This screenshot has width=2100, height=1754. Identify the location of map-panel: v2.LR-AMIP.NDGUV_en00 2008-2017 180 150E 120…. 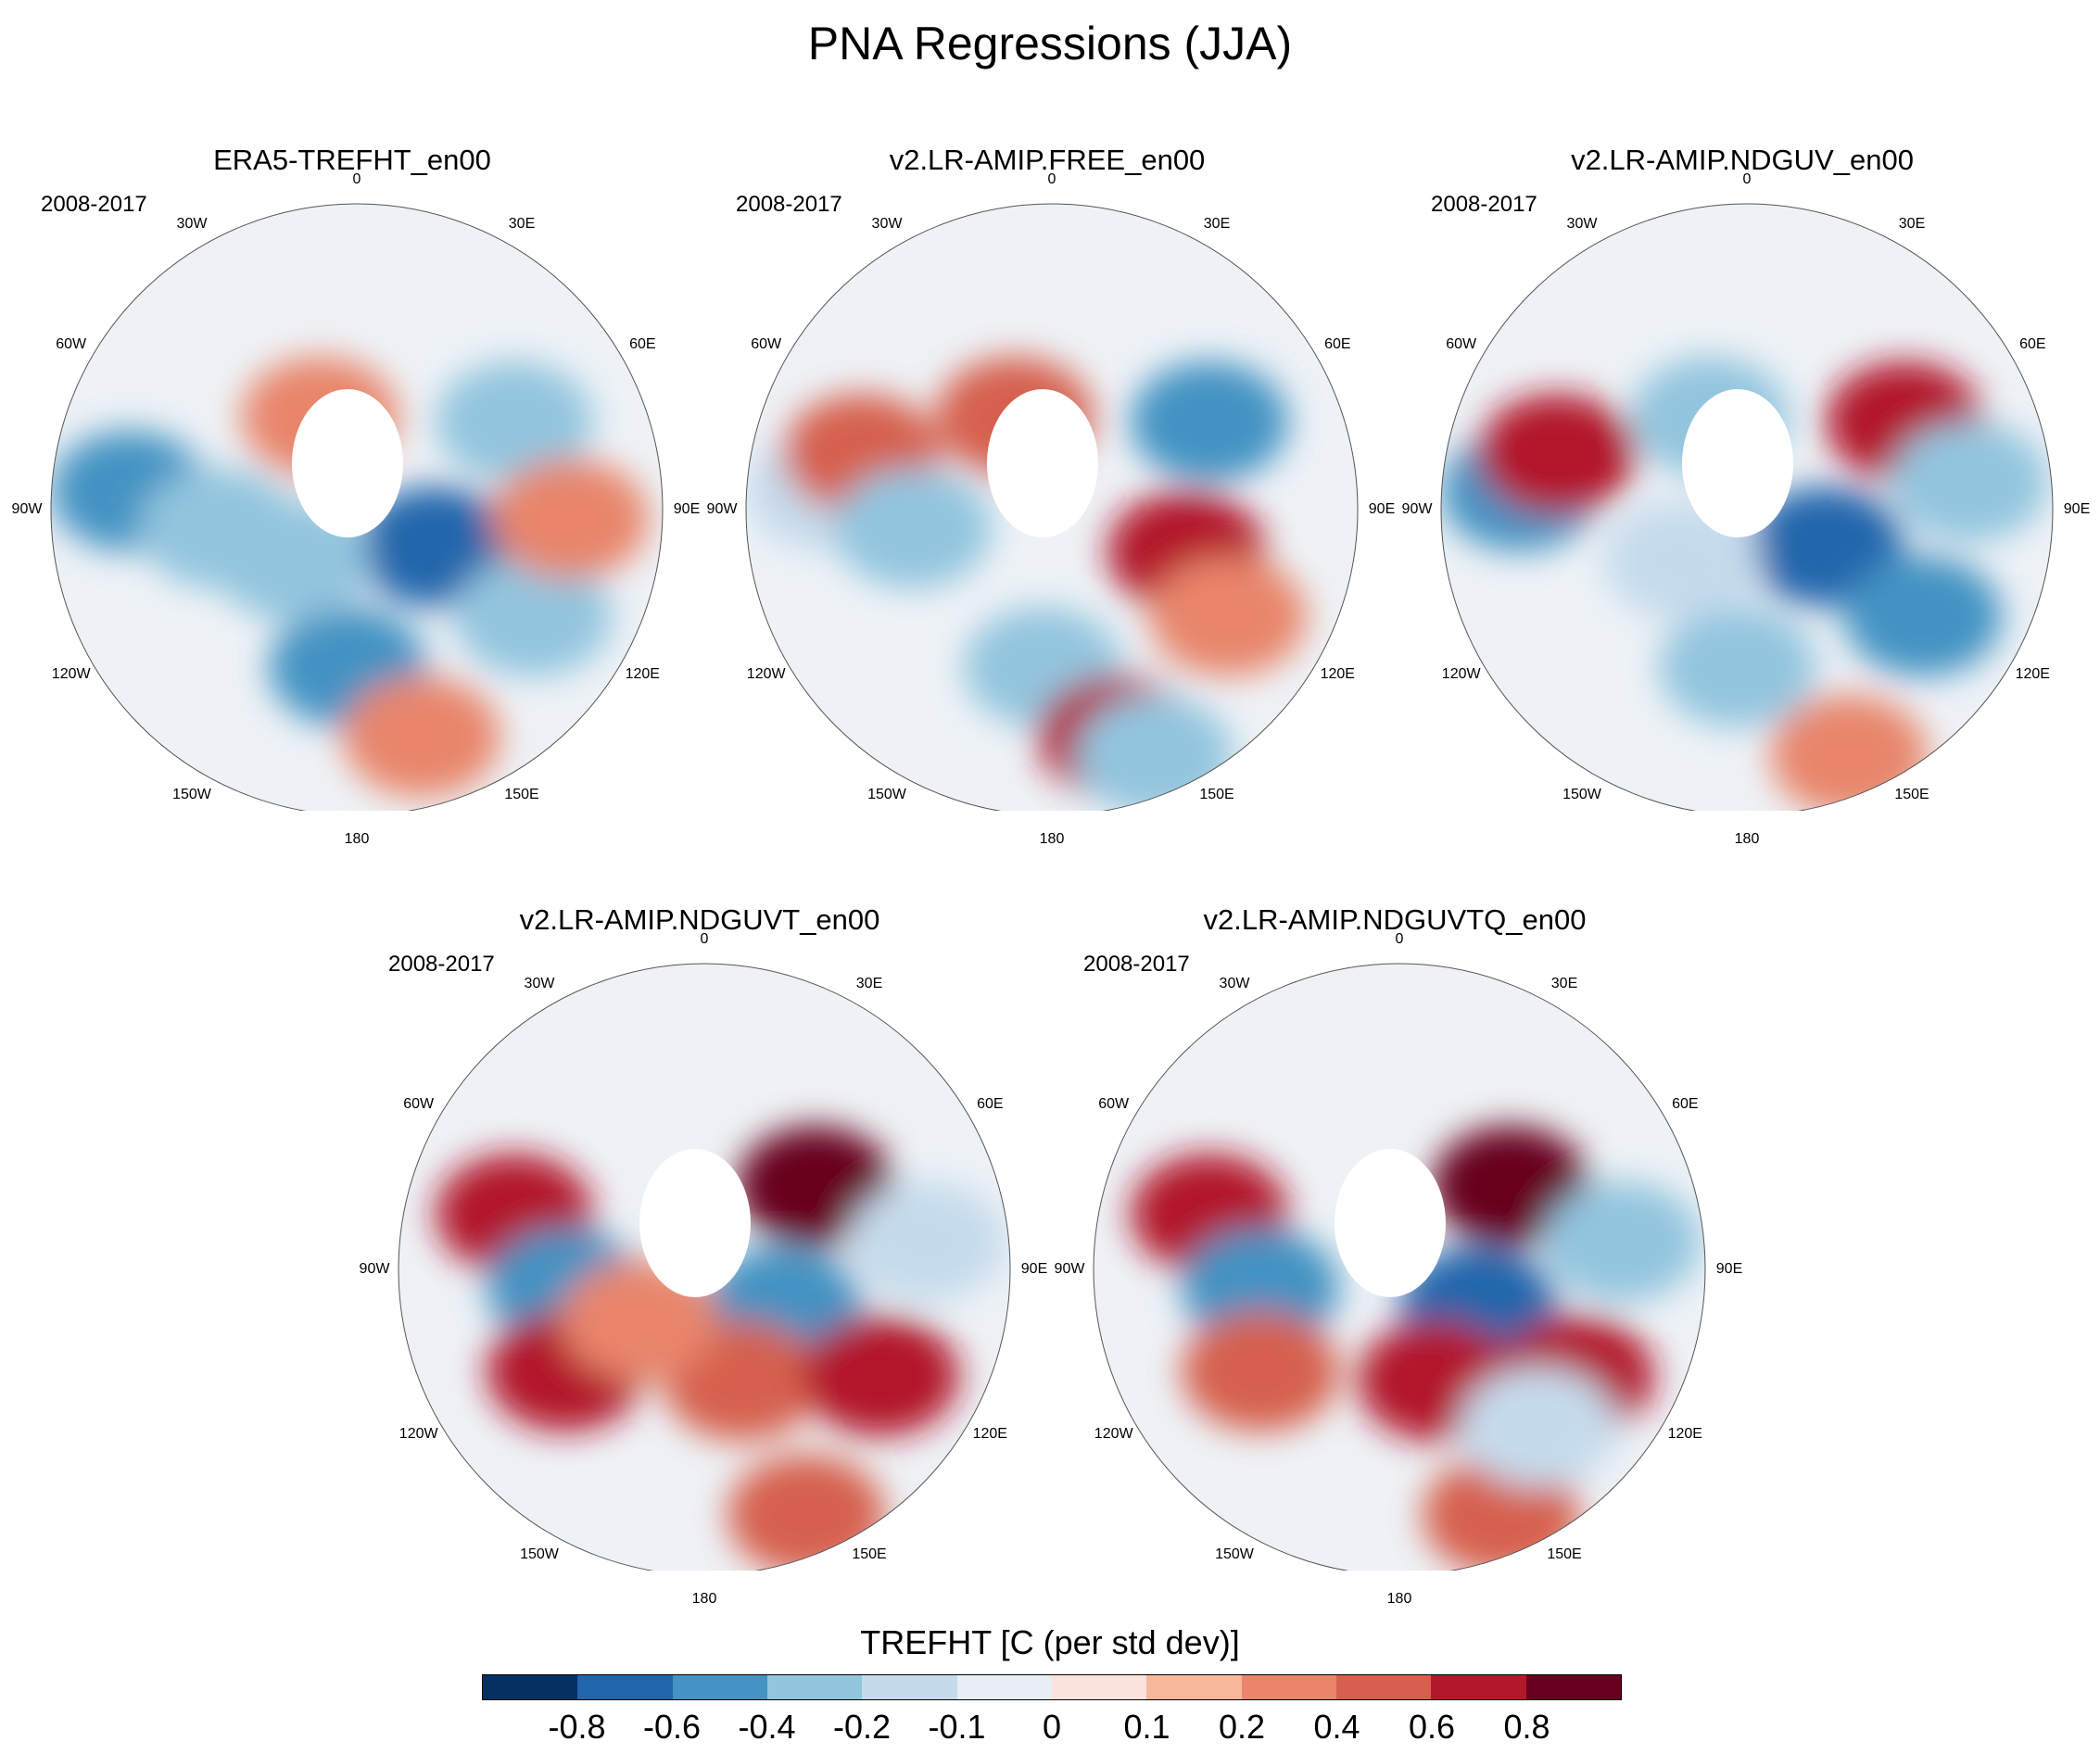
(1746, 495).